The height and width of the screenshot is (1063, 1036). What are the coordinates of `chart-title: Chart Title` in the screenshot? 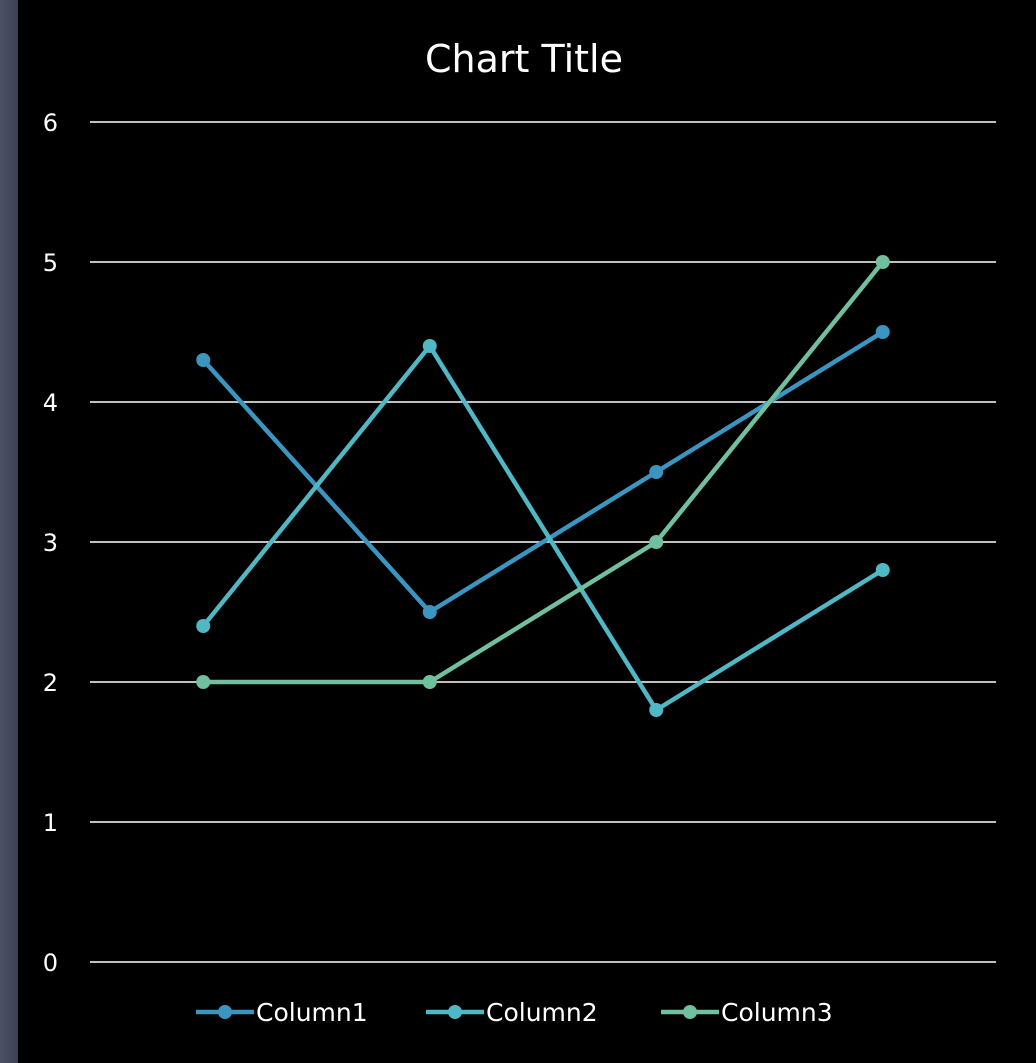 It's located at (524, 59).